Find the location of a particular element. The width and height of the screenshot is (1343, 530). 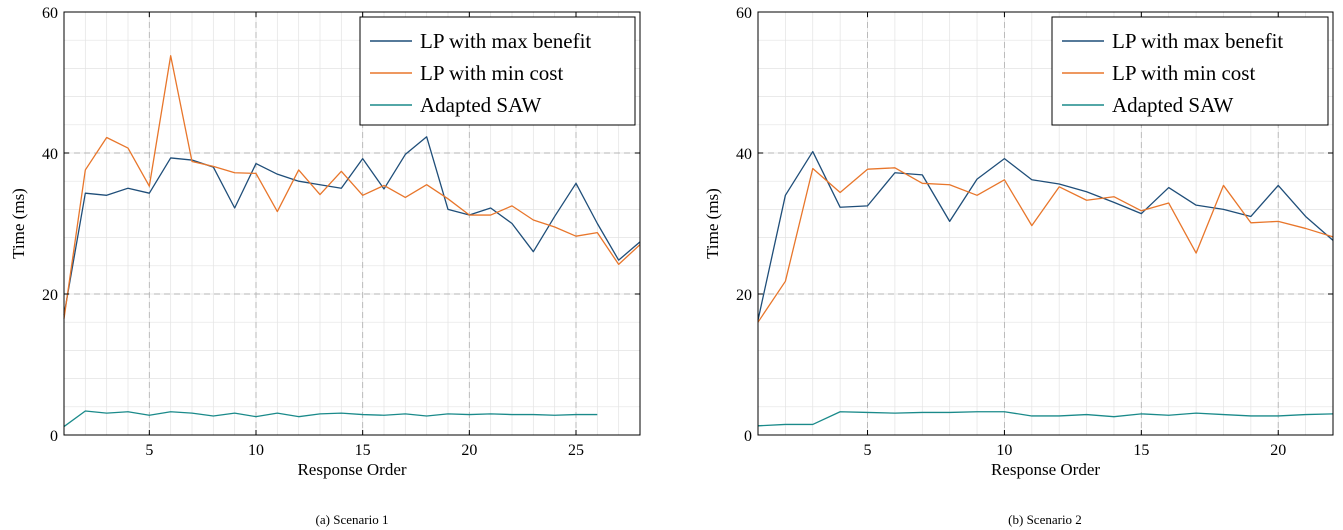

chart-caption: (a) Scenario 1 is located at coordinates (352, 519).